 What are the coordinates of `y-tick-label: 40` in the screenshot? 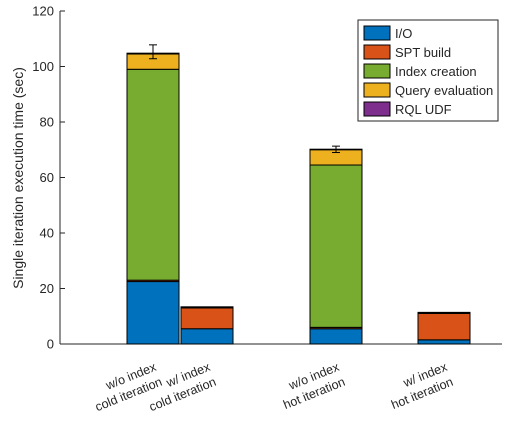 It's located at (47, 233).